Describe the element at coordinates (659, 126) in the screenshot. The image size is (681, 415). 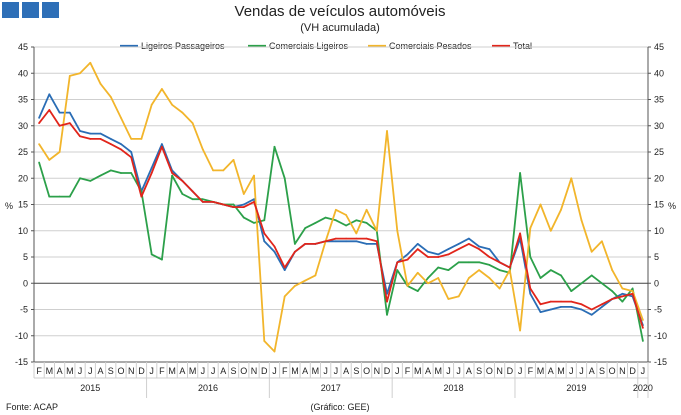
I see `y-tick-label: 30` at that location.